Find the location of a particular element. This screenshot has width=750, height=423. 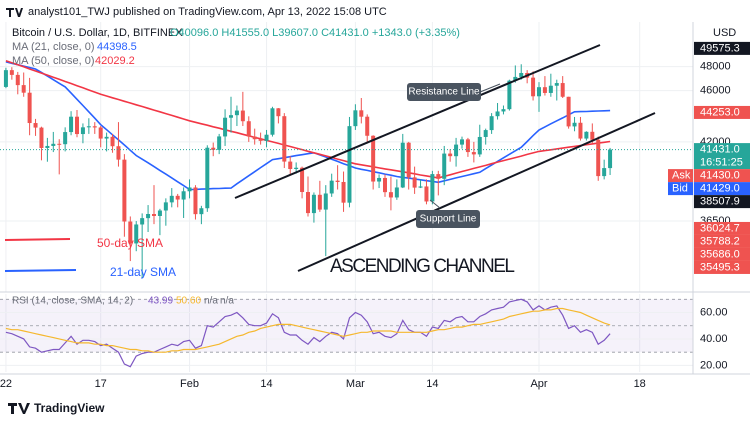

x-tick-label: 14 is located at coordinates (266, 384).